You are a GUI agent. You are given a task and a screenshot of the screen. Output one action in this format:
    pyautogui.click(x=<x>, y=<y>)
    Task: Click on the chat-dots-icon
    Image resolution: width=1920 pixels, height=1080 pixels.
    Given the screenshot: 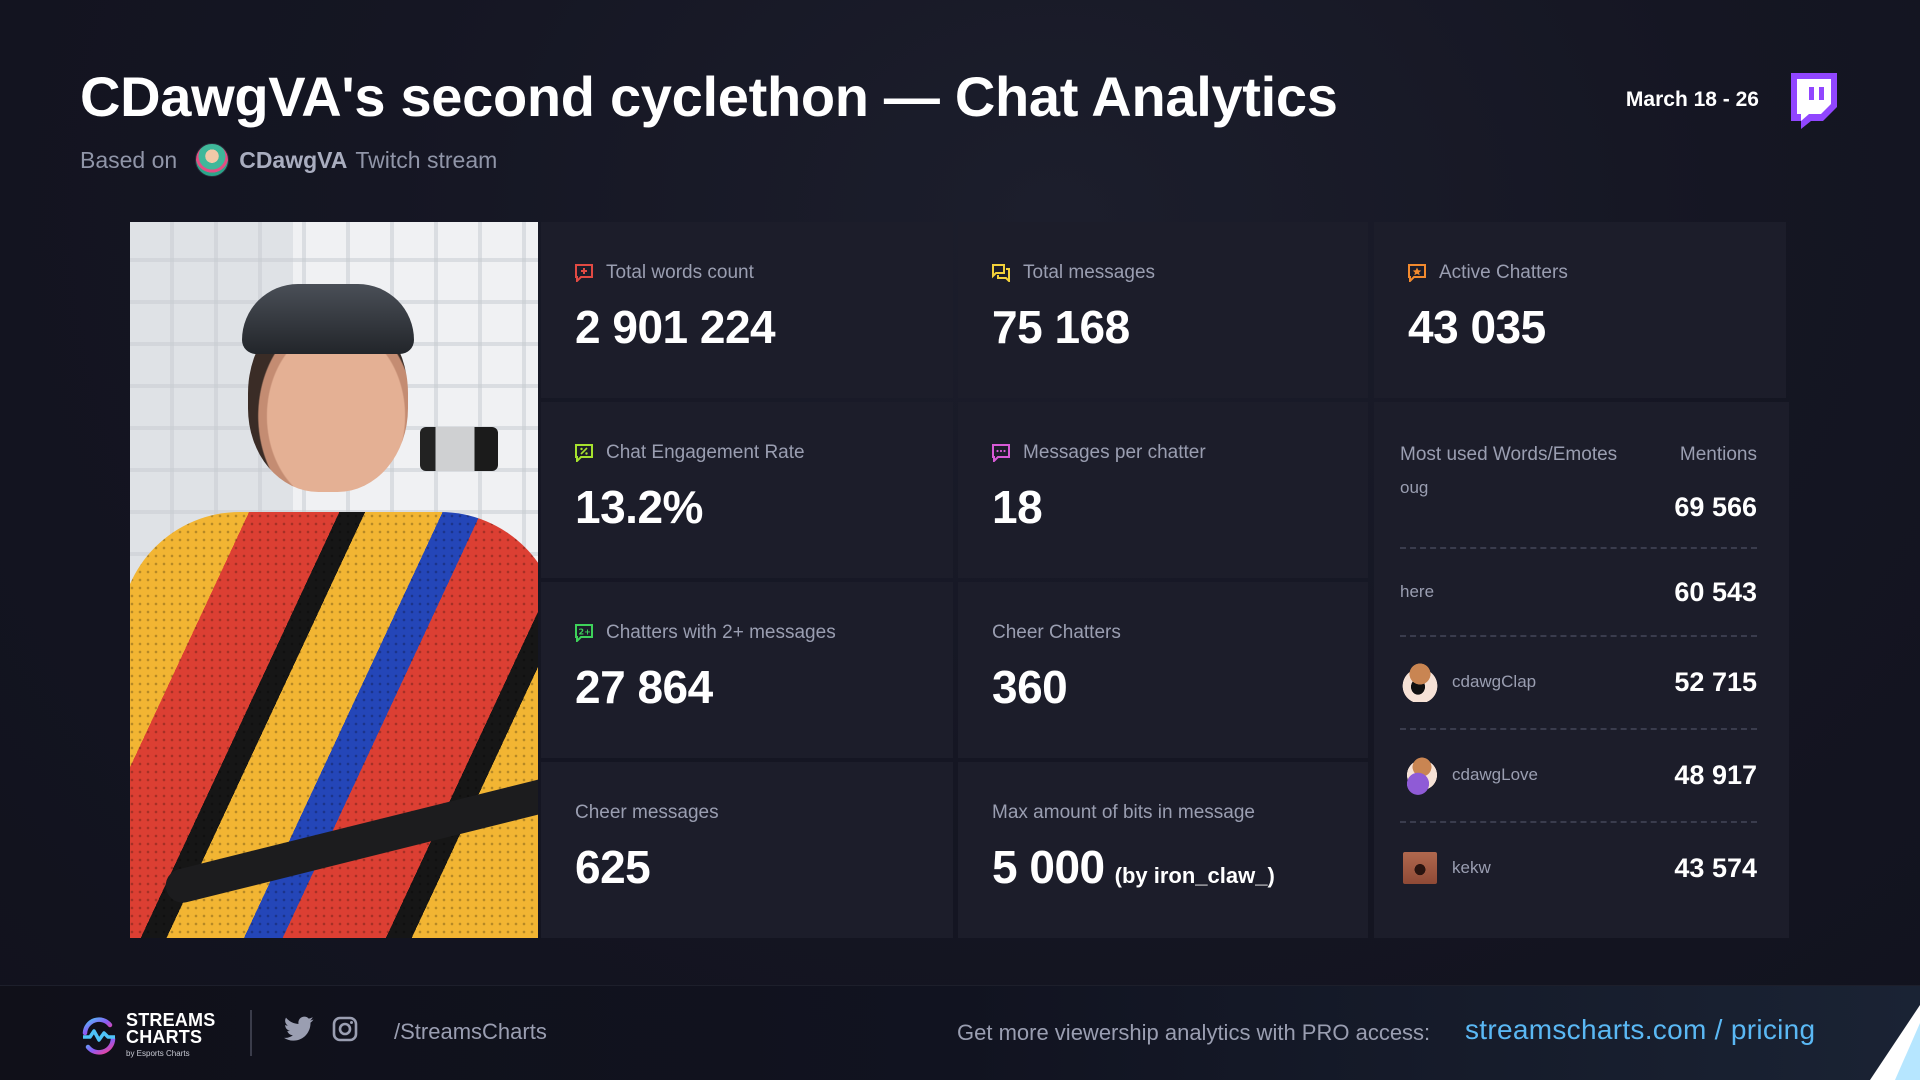 What is the action you would take?
    pyautogui.click(x=1001, y=453)
    